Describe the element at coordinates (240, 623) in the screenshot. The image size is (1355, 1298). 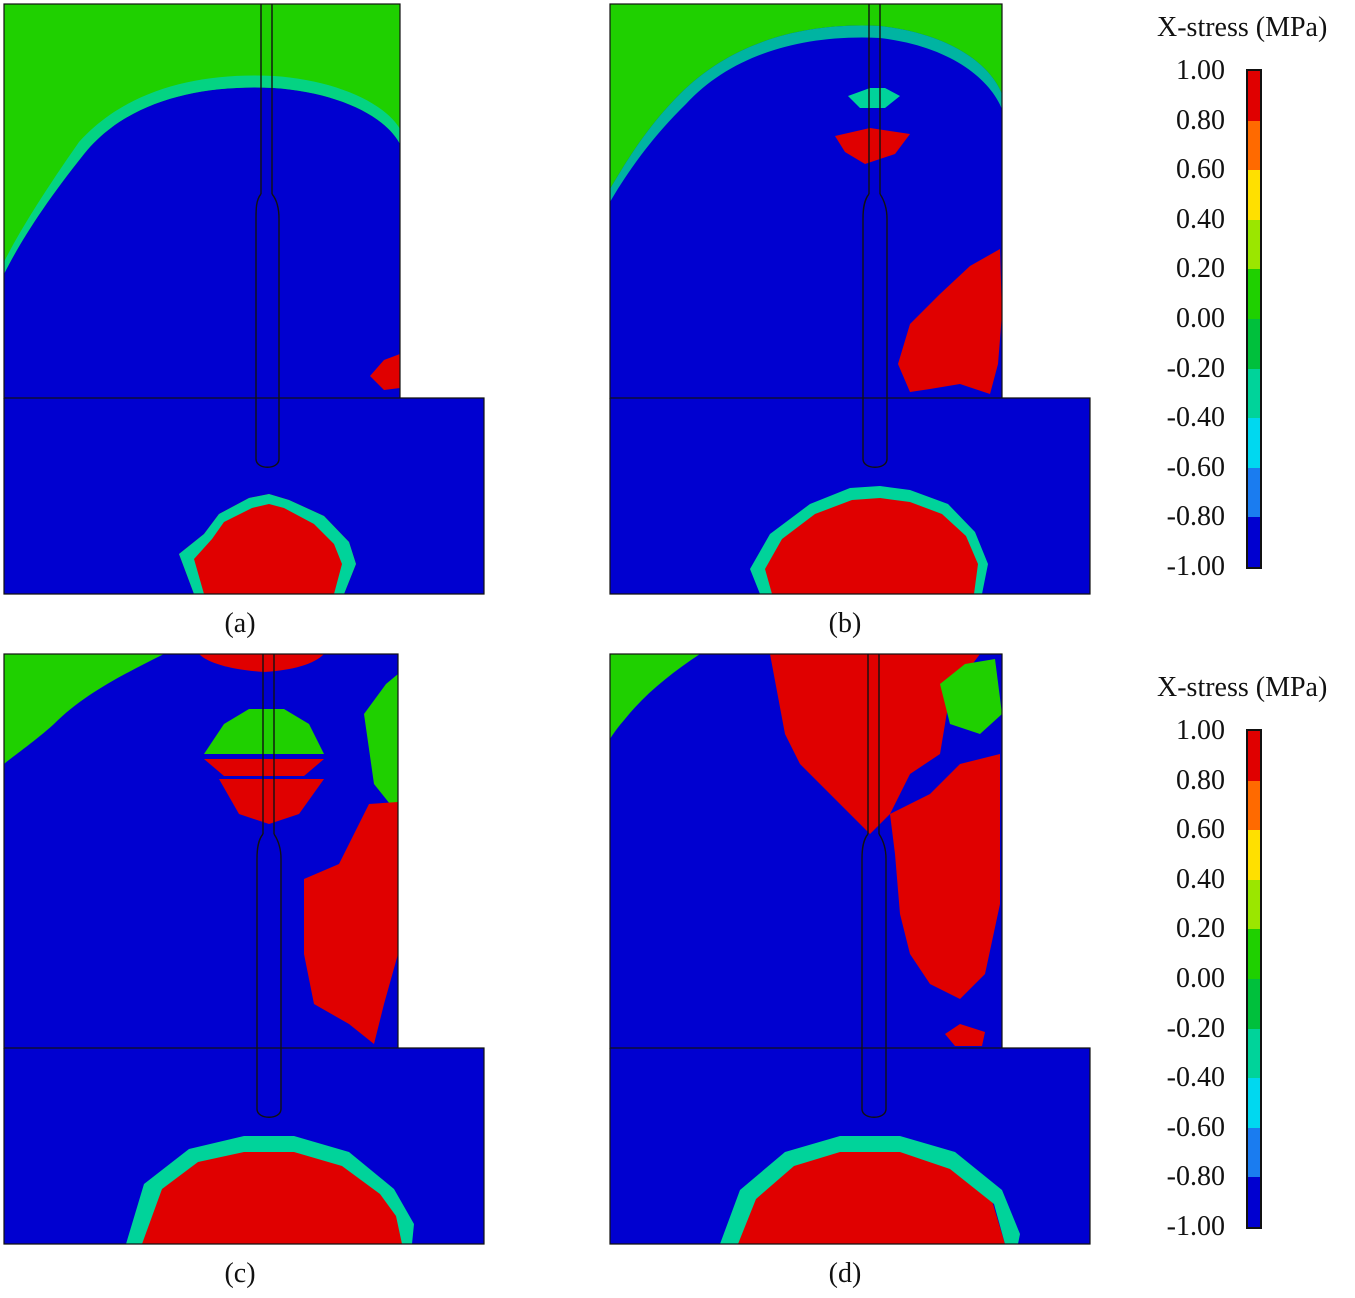
I see `caption-a: (a)` at that location.